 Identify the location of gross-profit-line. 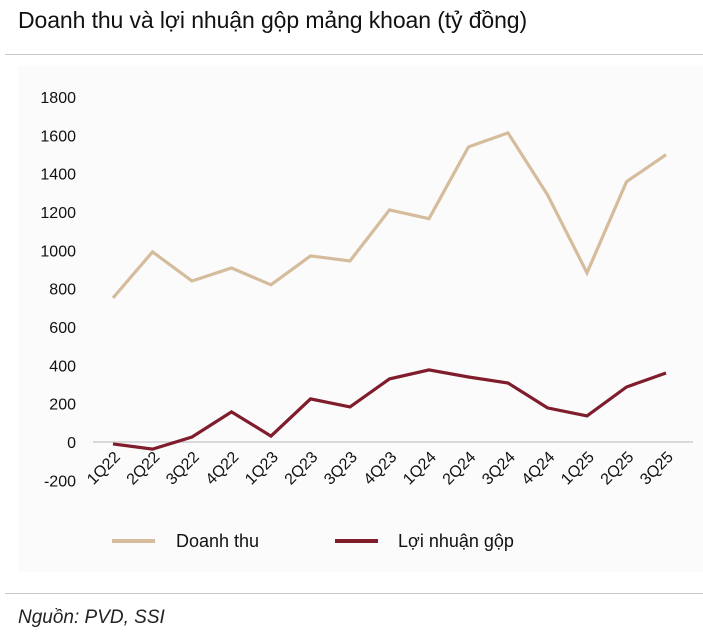
(389, 409).